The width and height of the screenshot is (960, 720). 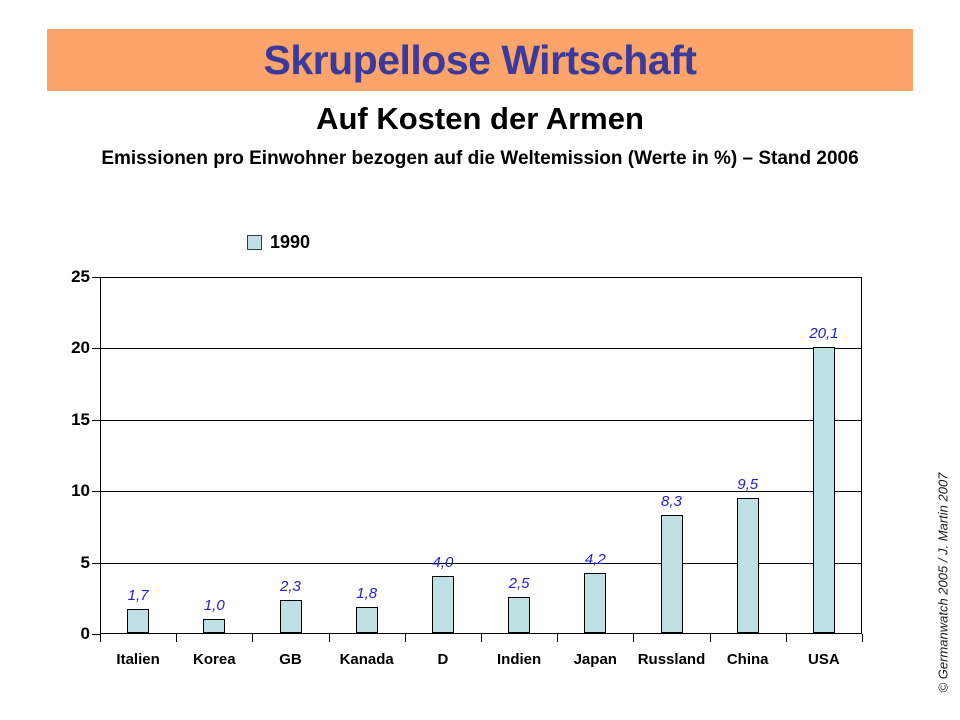 What do you see at coordinates (85, 633) in the screenshot?
I see `y-axis-label: 0` at bounding box center [85, 633].